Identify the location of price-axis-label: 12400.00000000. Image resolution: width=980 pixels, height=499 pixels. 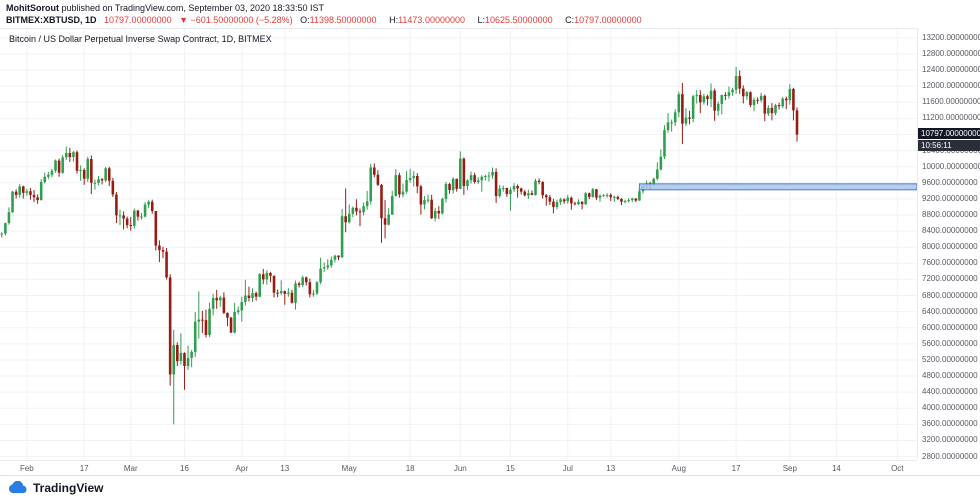
(951, 70).